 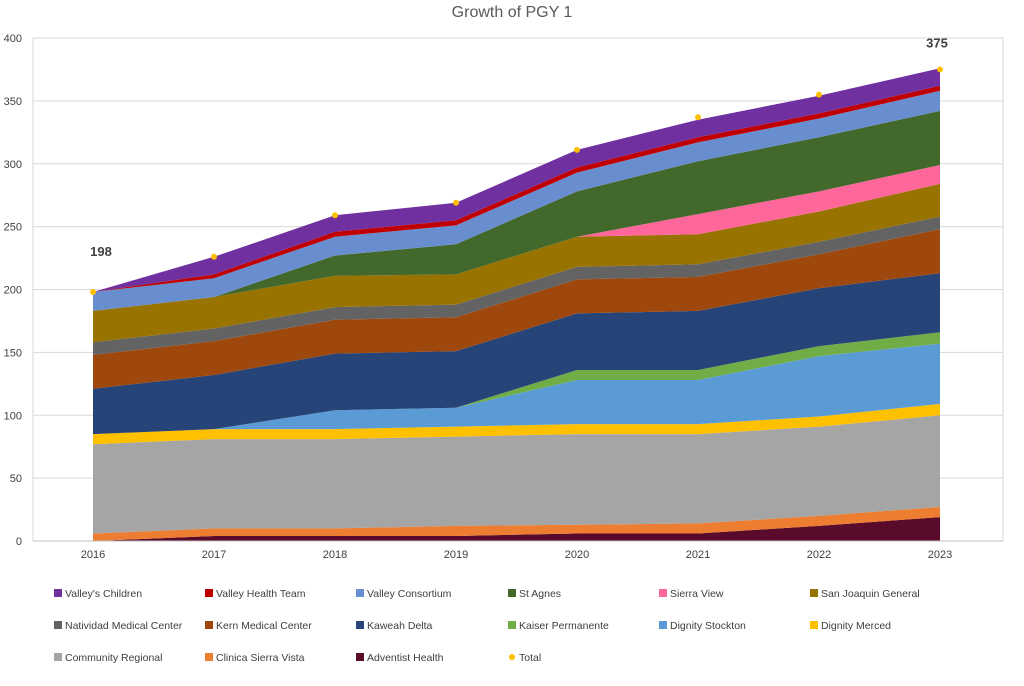 I want to click on y-tick-label: 400, so click(x=13, y=39).